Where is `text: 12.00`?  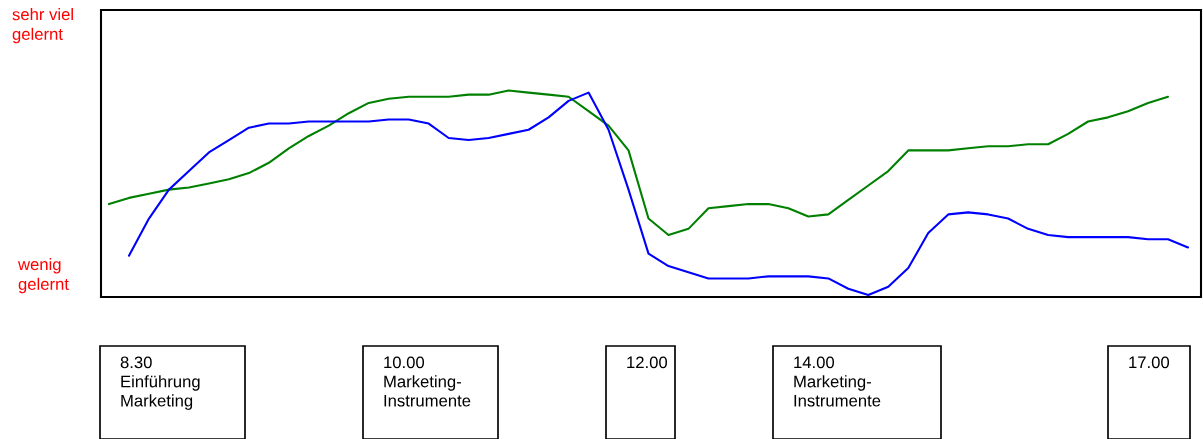 text: 12.00 is located at coordinates (647, 362).